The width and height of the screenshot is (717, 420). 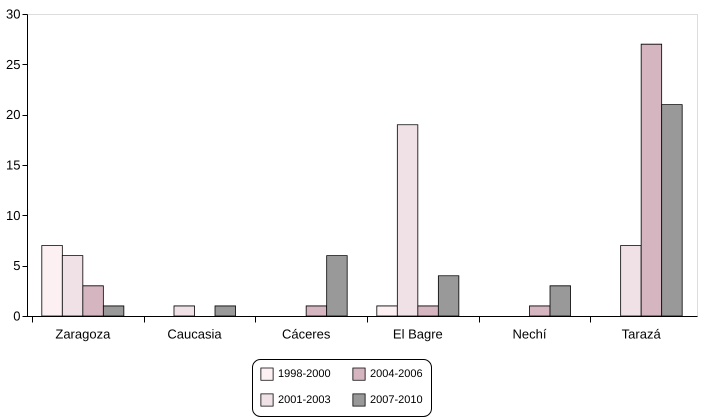 What do you see at coordinates (306, 334) in the screenshot?
I see `x-tick-label: Cáceres` at bounding box center [306, 334].